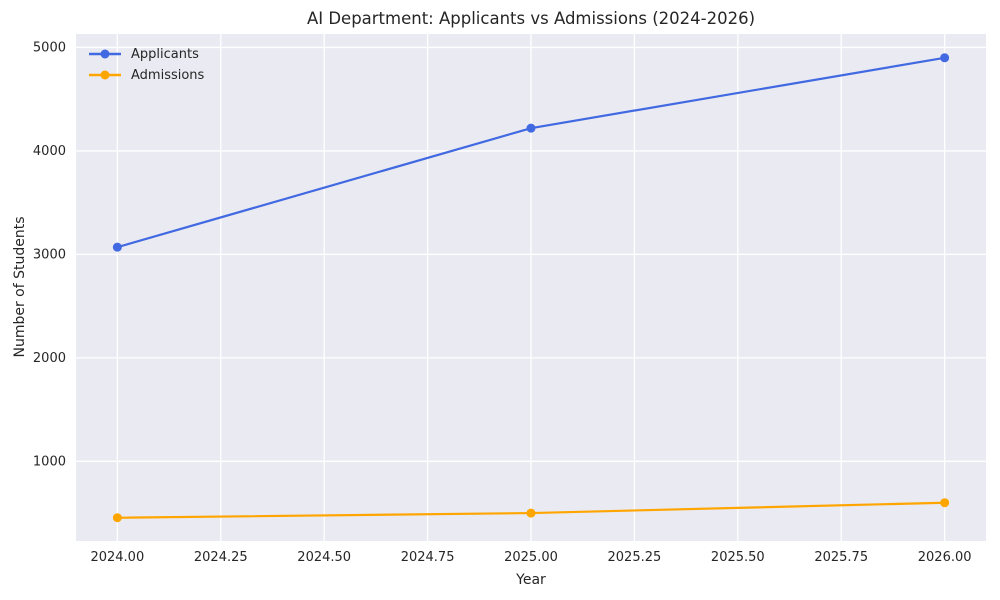 The image size is (1000, 600). What do you see at coordinates (117, 557) in the screenshot?
I see `svg-text: 2024.00` at bounding box center [117, 557].